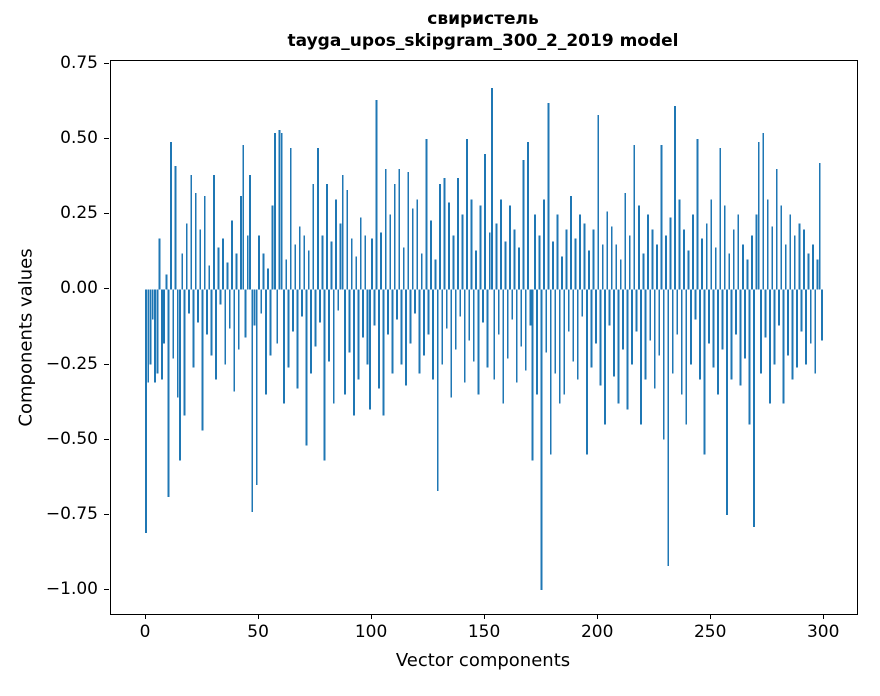  Describe the element at coordinates (145, 632) in the screenshot. I see `x-tick-label: 0` at that location.